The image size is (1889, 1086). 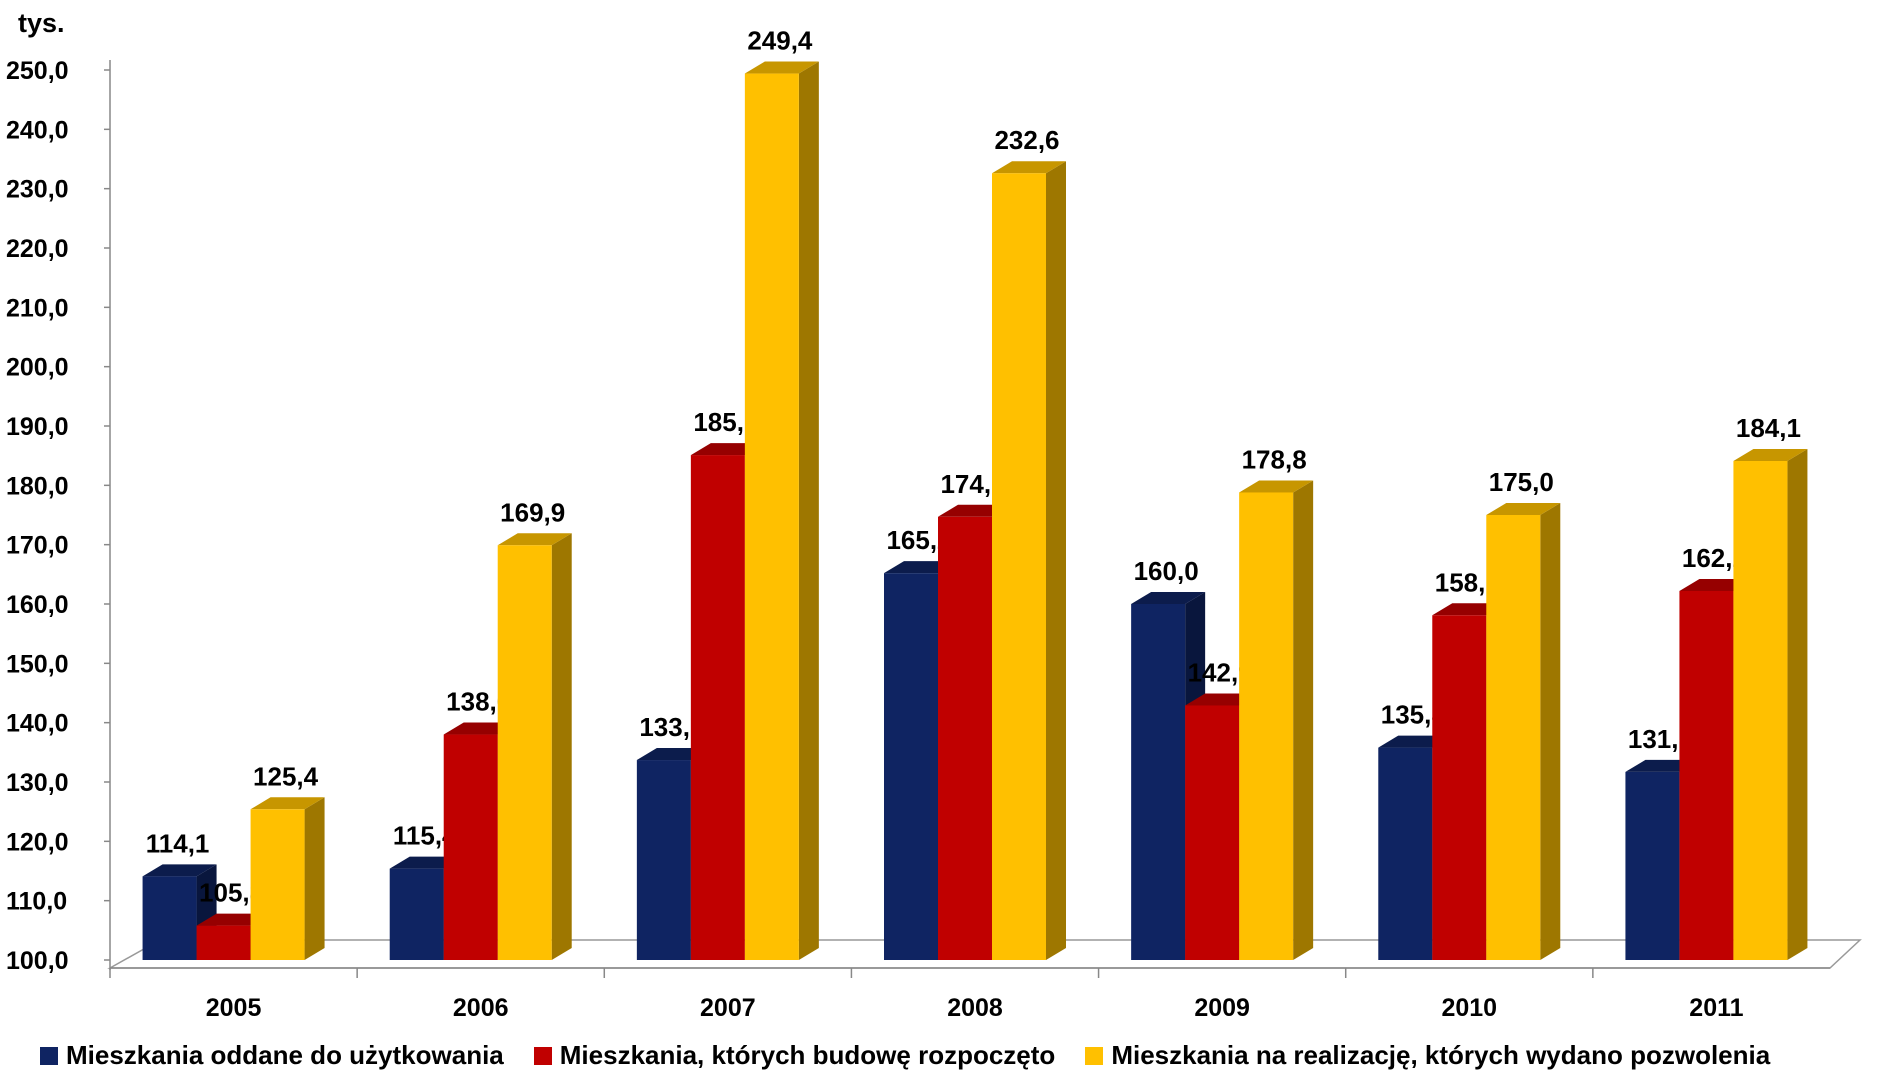 What do you see at coordinates (178, 843) in the screenshot?
I see `data-label: 114,1` at bounding box center [178, 843].